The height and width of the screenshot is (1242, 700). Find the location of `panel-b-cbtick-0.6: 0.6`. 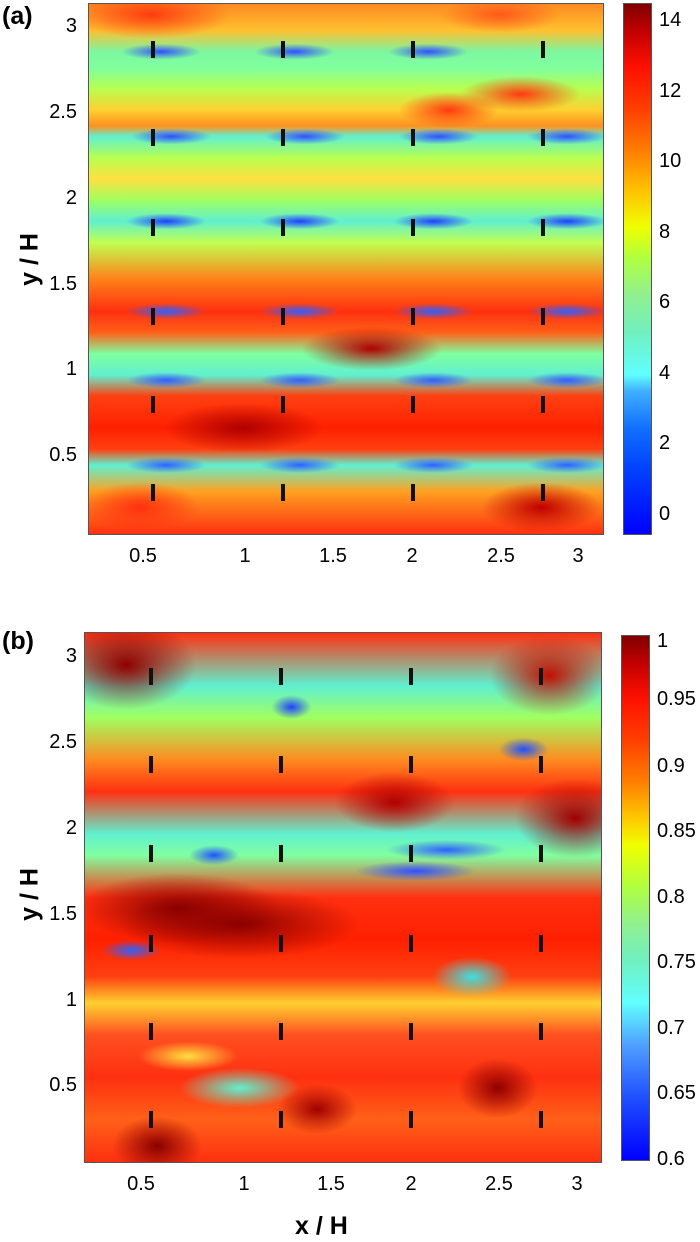

panel-b-cbtick-0.6: 0.6 is located at coordinates (671, 1159).